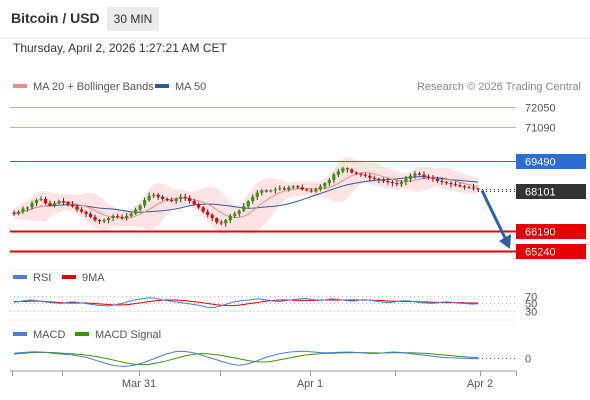 The width and height of the screenshot is (590, 400). I want to click on macd-pane: 0, so click(272, 358).